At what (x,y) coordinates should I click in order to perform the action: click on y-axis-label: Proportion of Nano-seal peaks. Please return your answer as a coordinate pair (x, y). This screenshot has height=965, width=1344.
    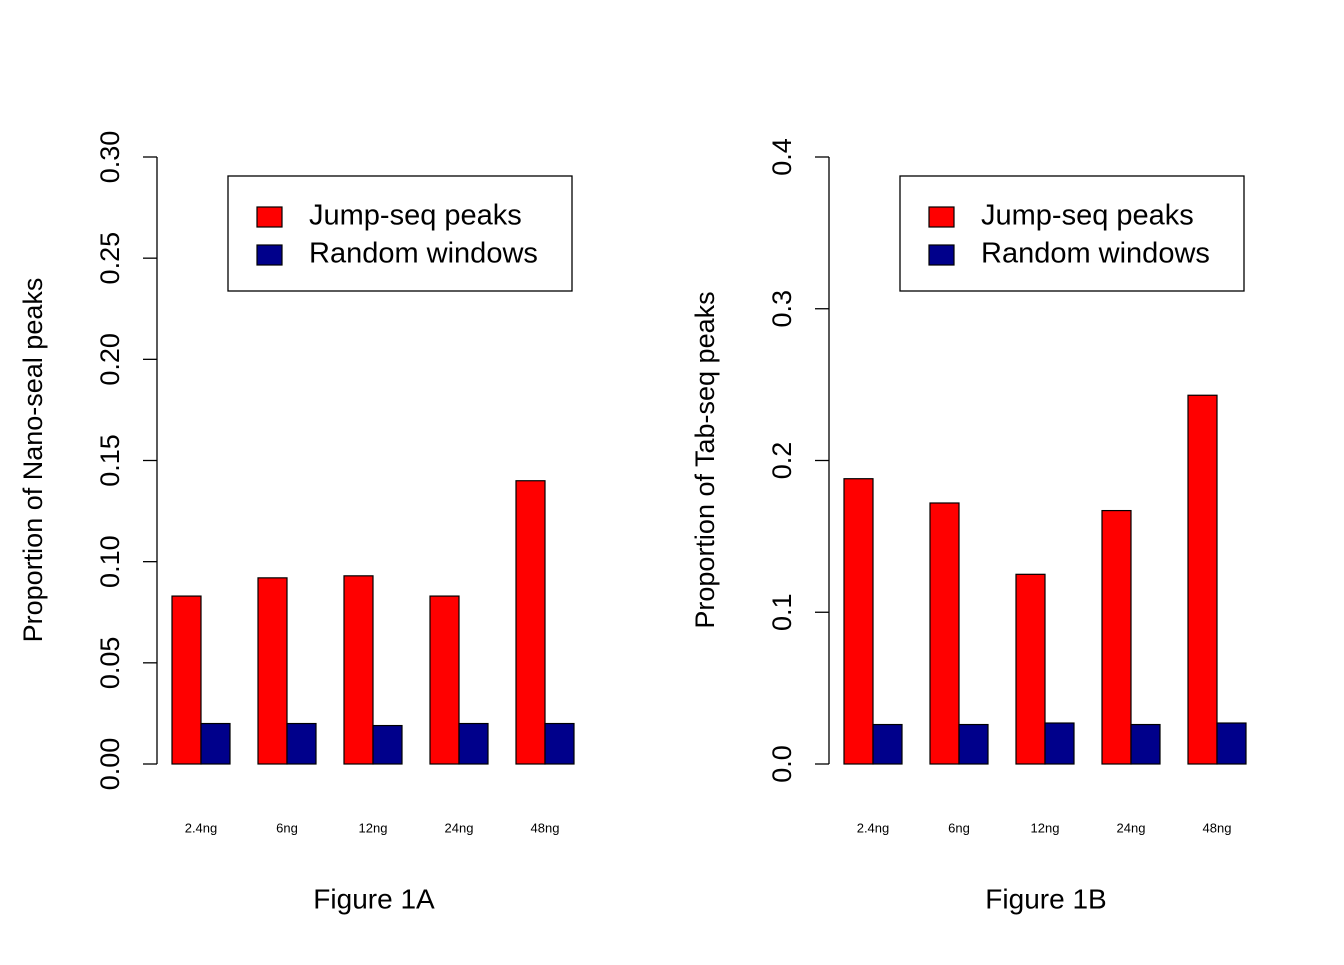
    Looking at the image, I should click on (33, 460).